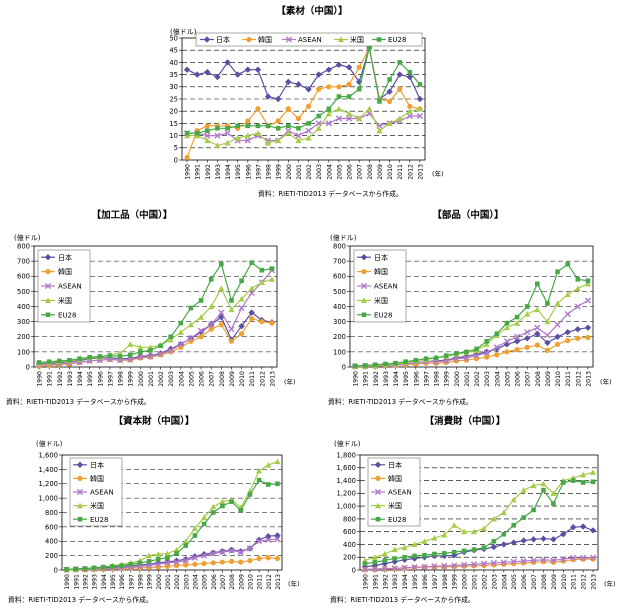 Image resolution: width=624 pixels, height=614 pixels. I want to click on x-tick-label: 2004, so click(181, 379).